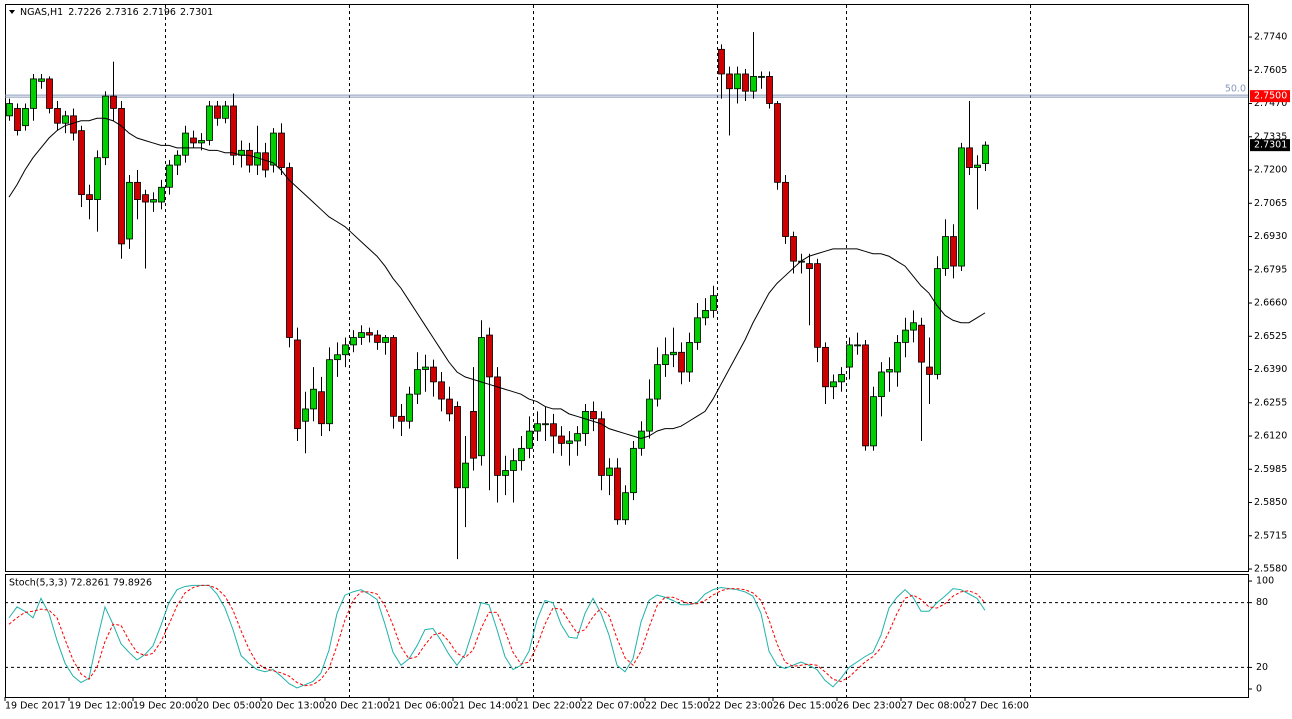  What do you see at coordinates (12, 12) in the screenshot?
I see `menu-arrow` at bounding box center [12, 12].